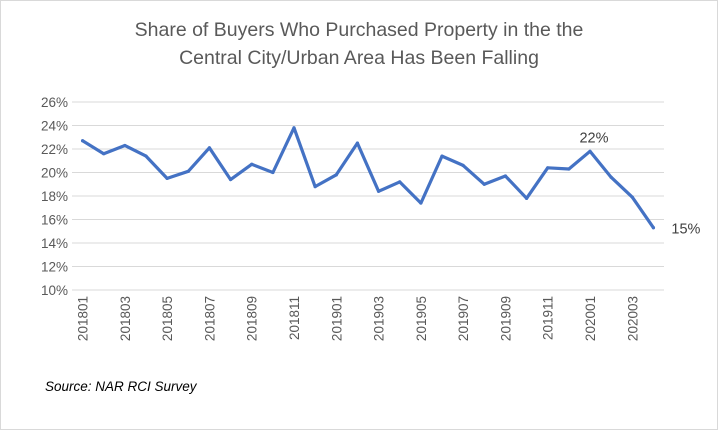  I want to click on x-tick-label: 201801, so click(83, 318).